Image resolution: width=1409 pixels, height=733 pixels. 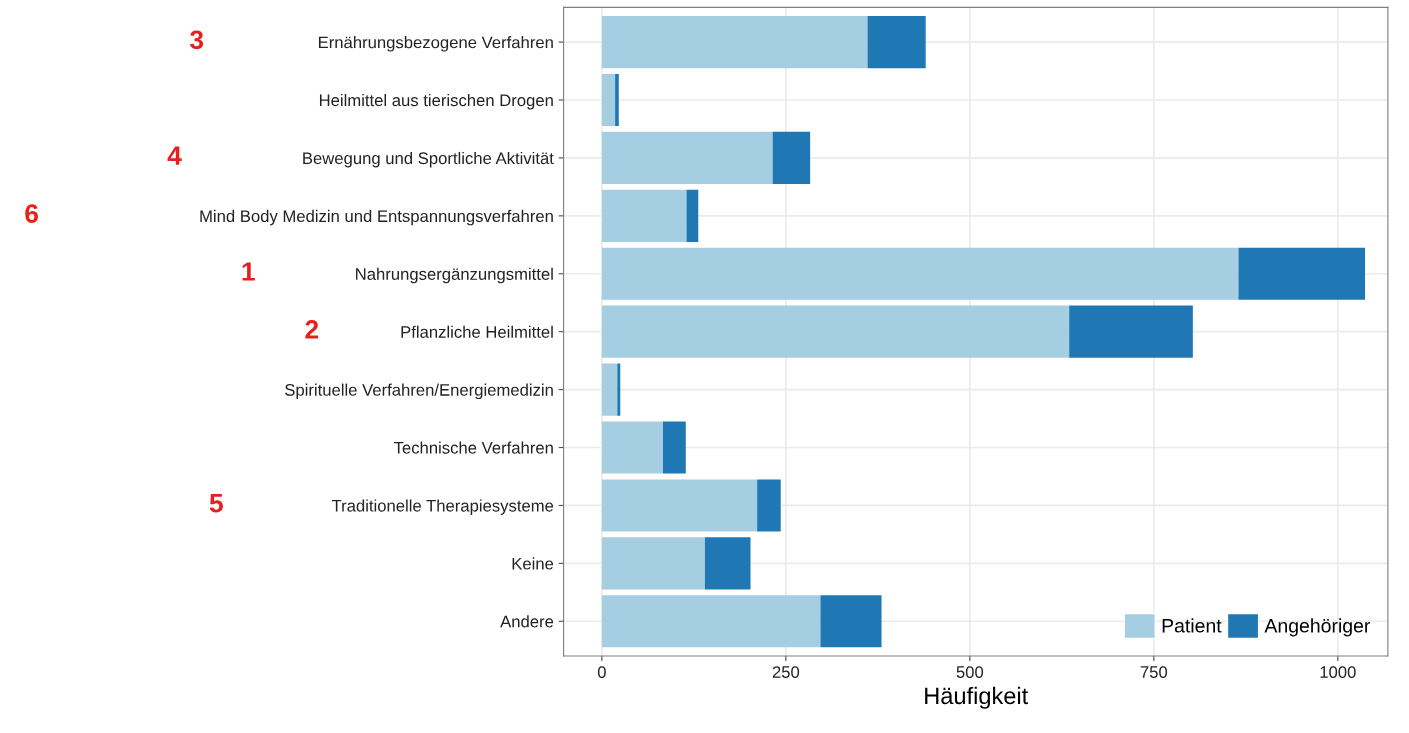 I want to click on text: 2, so click(x=312, y=329).